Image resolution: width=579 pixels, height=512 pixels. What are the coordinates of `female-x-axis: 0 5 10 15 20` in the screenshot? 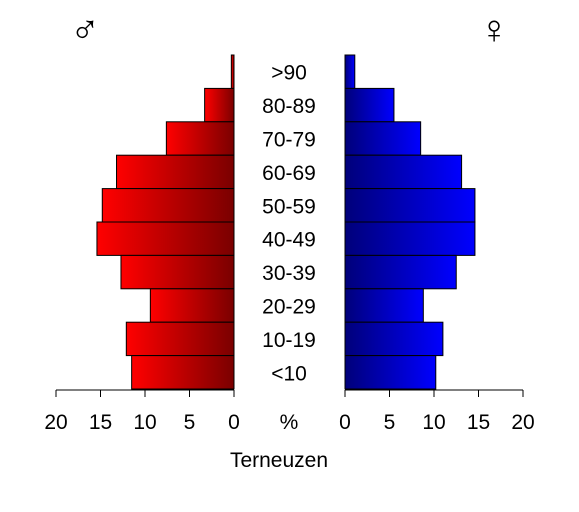 It's located at (437, 411).